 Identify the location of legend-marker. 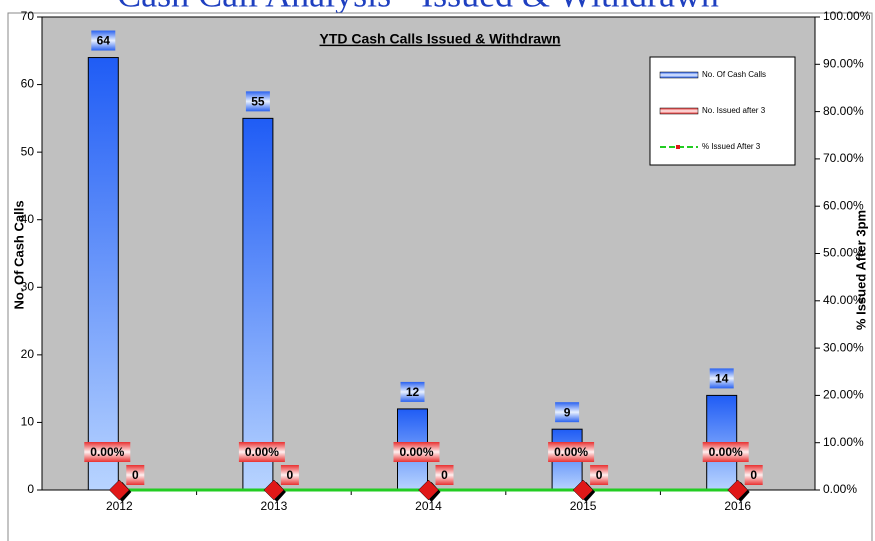
(678, 147).